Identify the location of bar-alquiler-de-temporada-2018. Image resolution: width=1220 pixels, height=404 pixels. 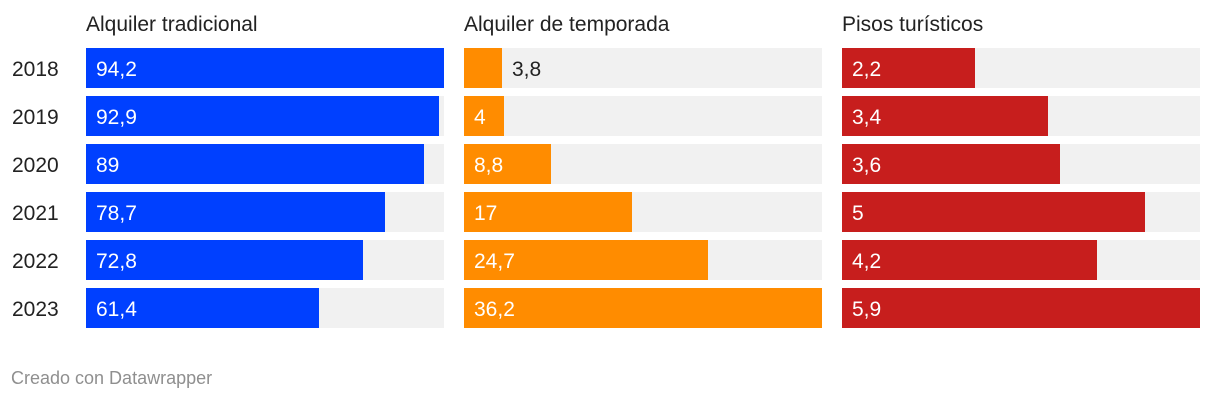
(483, 68).